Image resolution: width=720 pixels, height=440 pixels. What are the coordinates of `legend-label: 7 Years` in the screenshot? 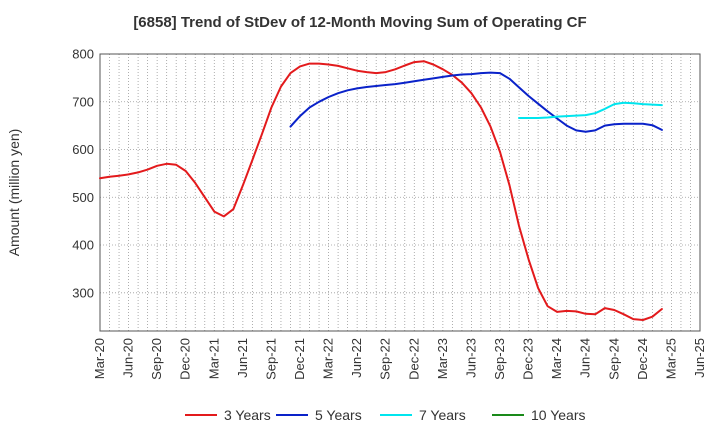 It's located at (442, 415).